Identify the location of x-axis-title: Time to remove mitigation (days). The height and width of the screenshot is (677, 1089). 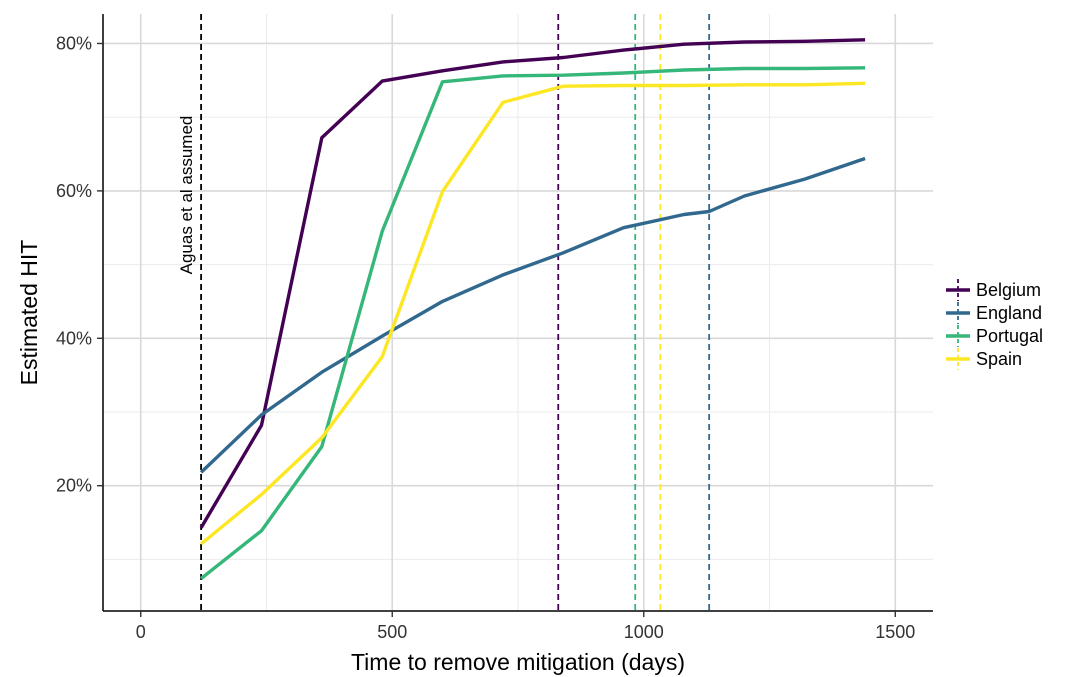
(518, 662).